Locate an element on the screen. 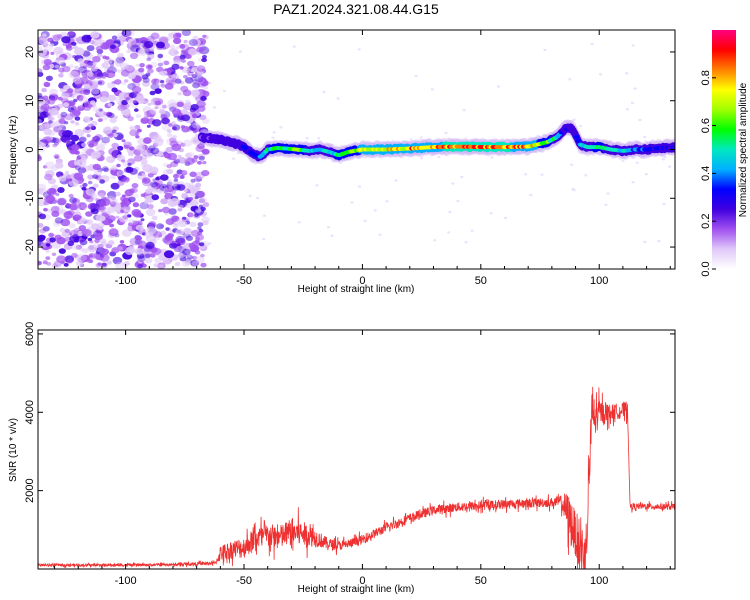  ridge-core is located at coordinates (576, 136).